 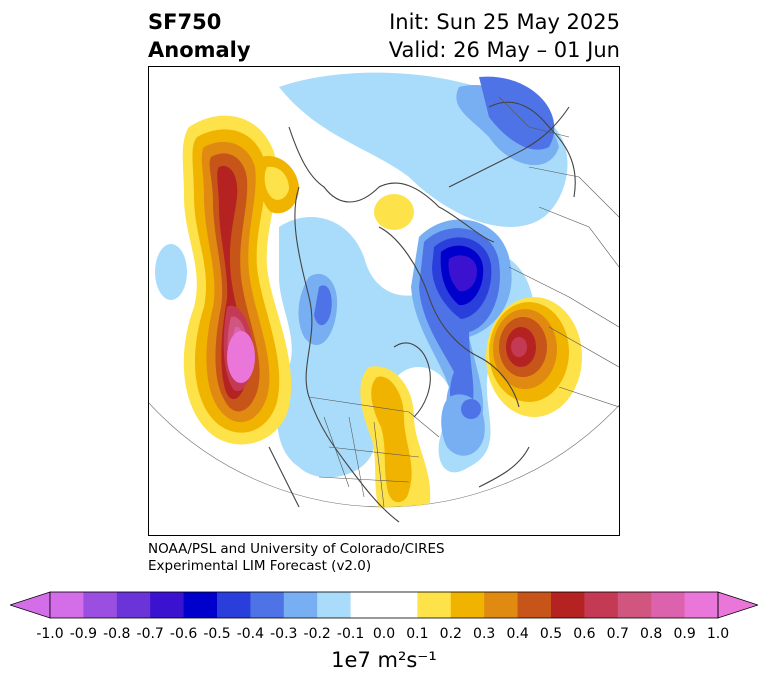 I want to click on colorbar-tick-label: -0.3, so click(x=284, y=634).